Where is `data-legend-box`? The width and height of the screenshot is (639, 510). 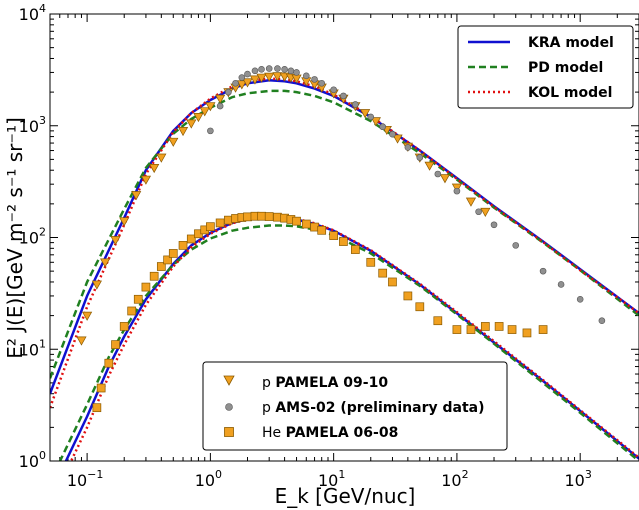 data-legend-box is located at coordinates (355, 406).